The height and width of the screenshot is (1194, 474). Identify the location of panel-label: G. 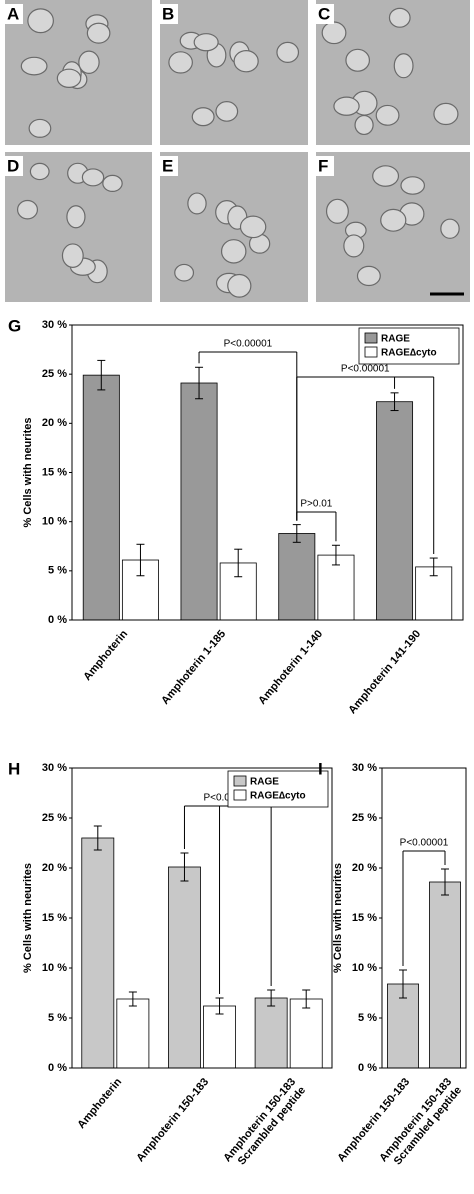
(14, 325).